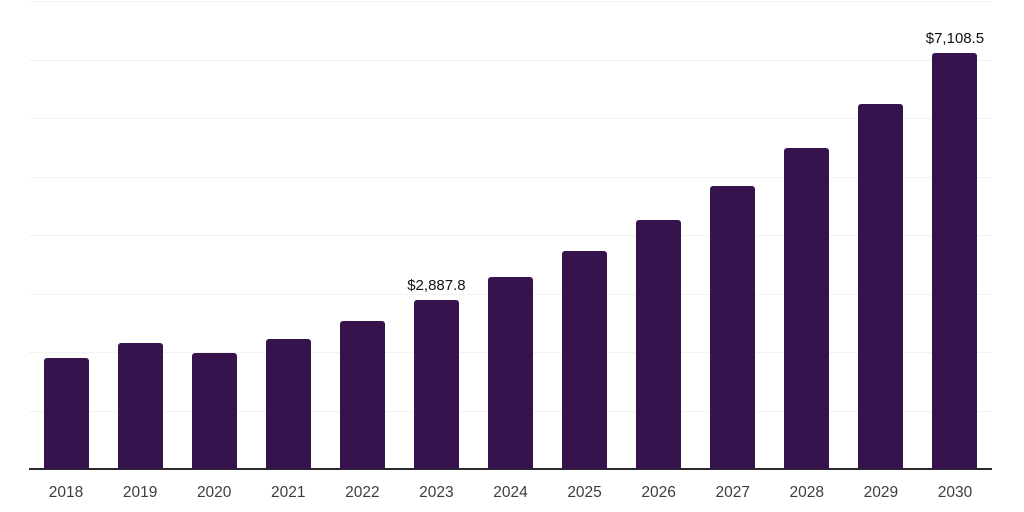 Image resolution: width=1024 pixels, height=512 pixels. Describe the element at coordinates (362, 394) in the screenshot. I see `bar-2022` at that location.